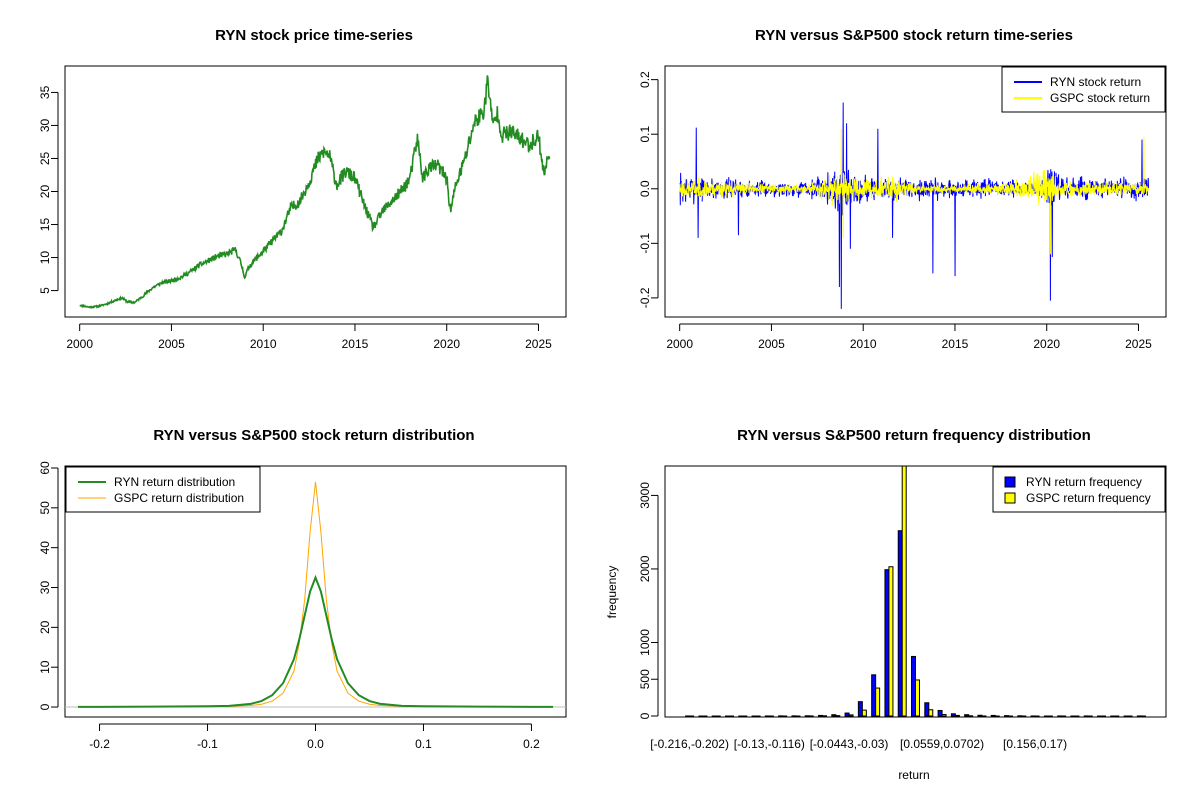  What do you see at coordinates (689, 744) in the screenshot?
I see `x-tick-label: [-0.216,-0.202)` at bounding box center [689, 744].